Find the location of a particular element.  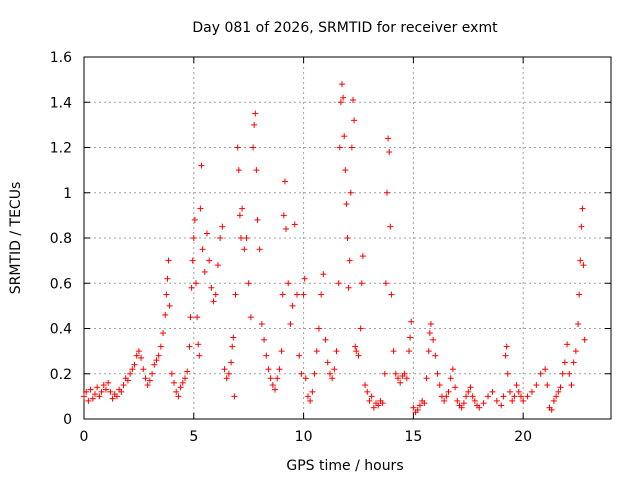

y-tick-label: 1.4 is located at coordinates (61, 103).